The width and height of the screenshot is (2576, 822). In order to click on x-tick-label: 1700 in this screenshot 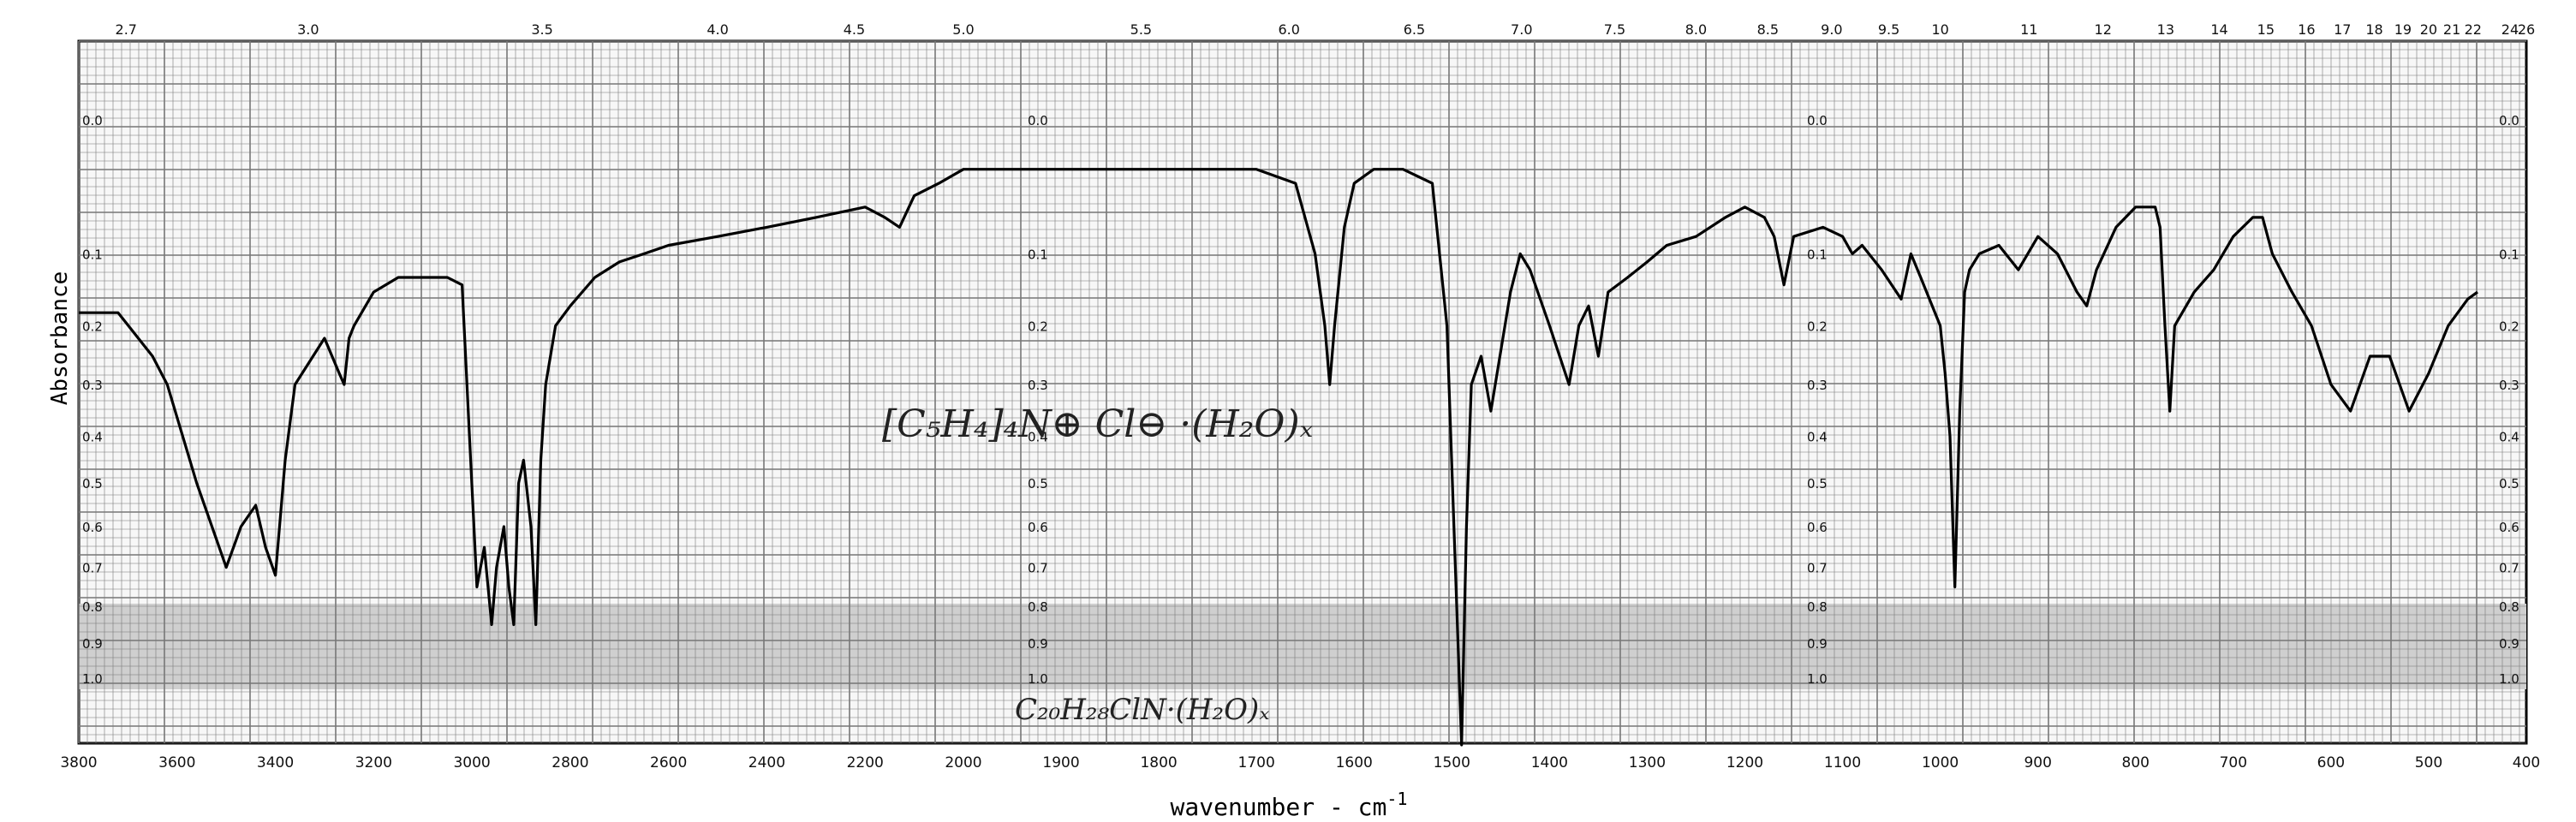, I will do `click(1256, 762)`.